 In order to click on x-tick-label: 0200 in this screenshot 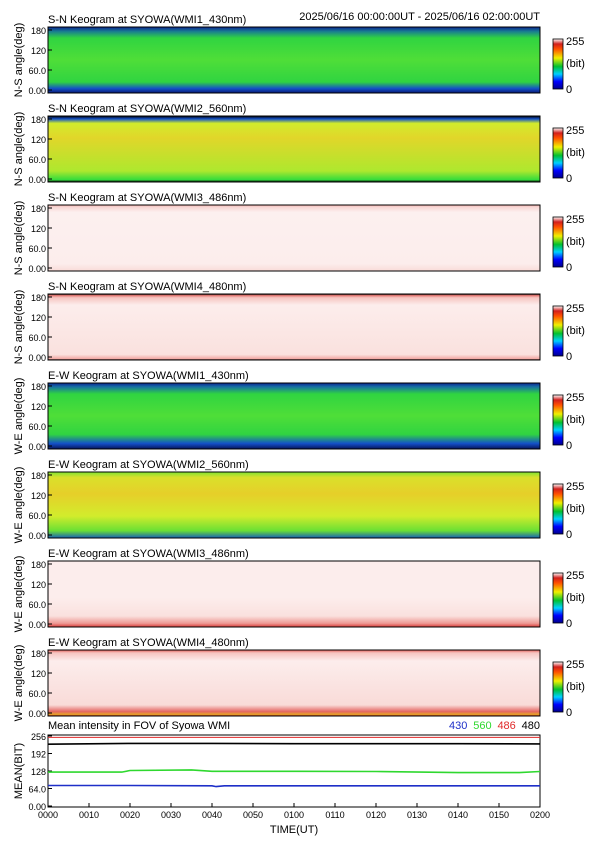, I will do `click(540, 815)`.